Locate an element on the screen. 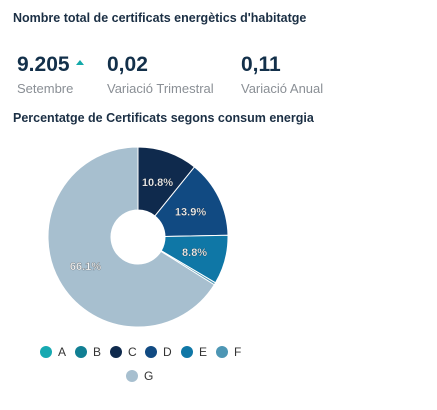 The image size is (437, 410). kpi-monthly: 9.205 Setembre is located at coordinates (50, 74).